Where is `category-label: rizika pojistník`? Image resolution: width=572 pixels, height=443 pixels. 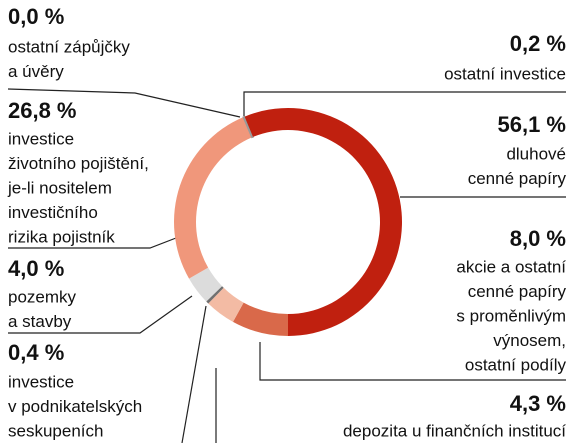
category-label: rizika pojistník is located at coordinates (61, 236).